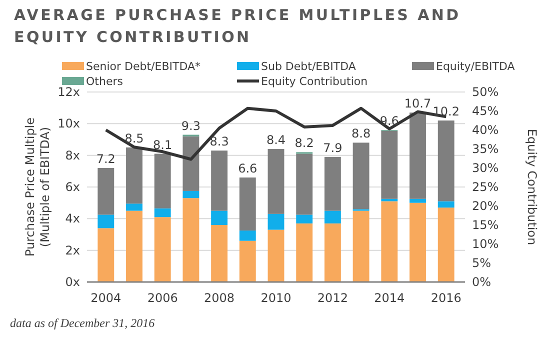  What do you see at coordinates (314, 81) in the screenshot?
I see `legend-label: Equity Contribution` at bounding box center [314, 81].